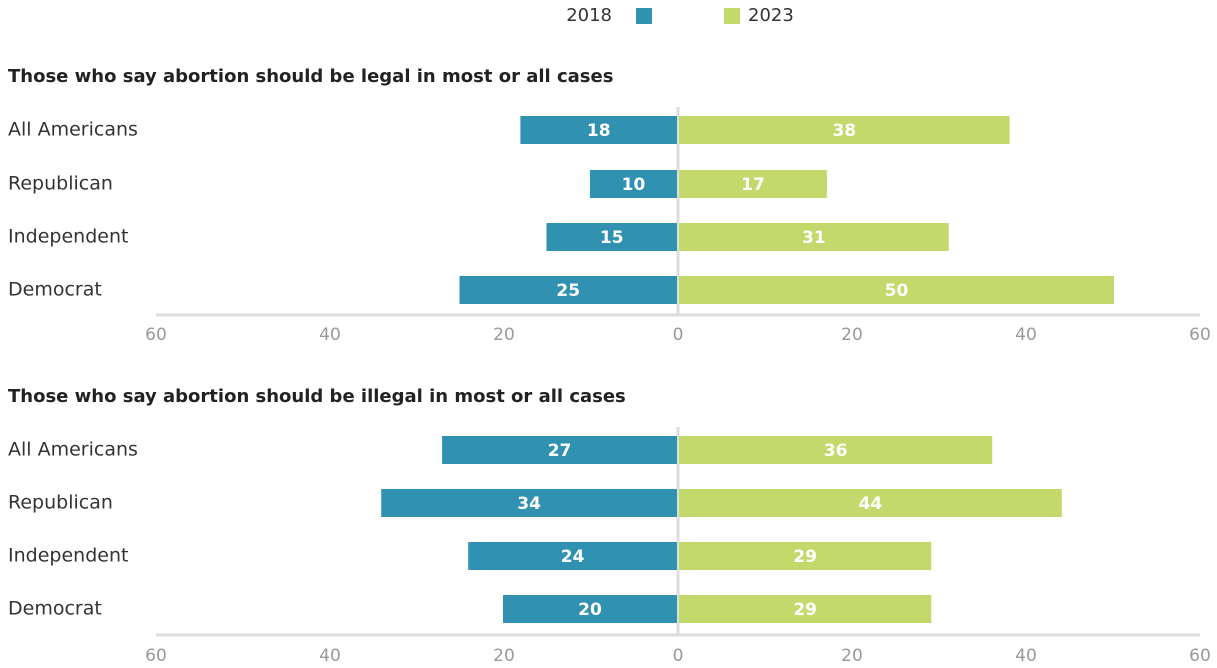 This screenshot has height=668, width=1217. I want to click on value-label: 38, so click(844, 131).